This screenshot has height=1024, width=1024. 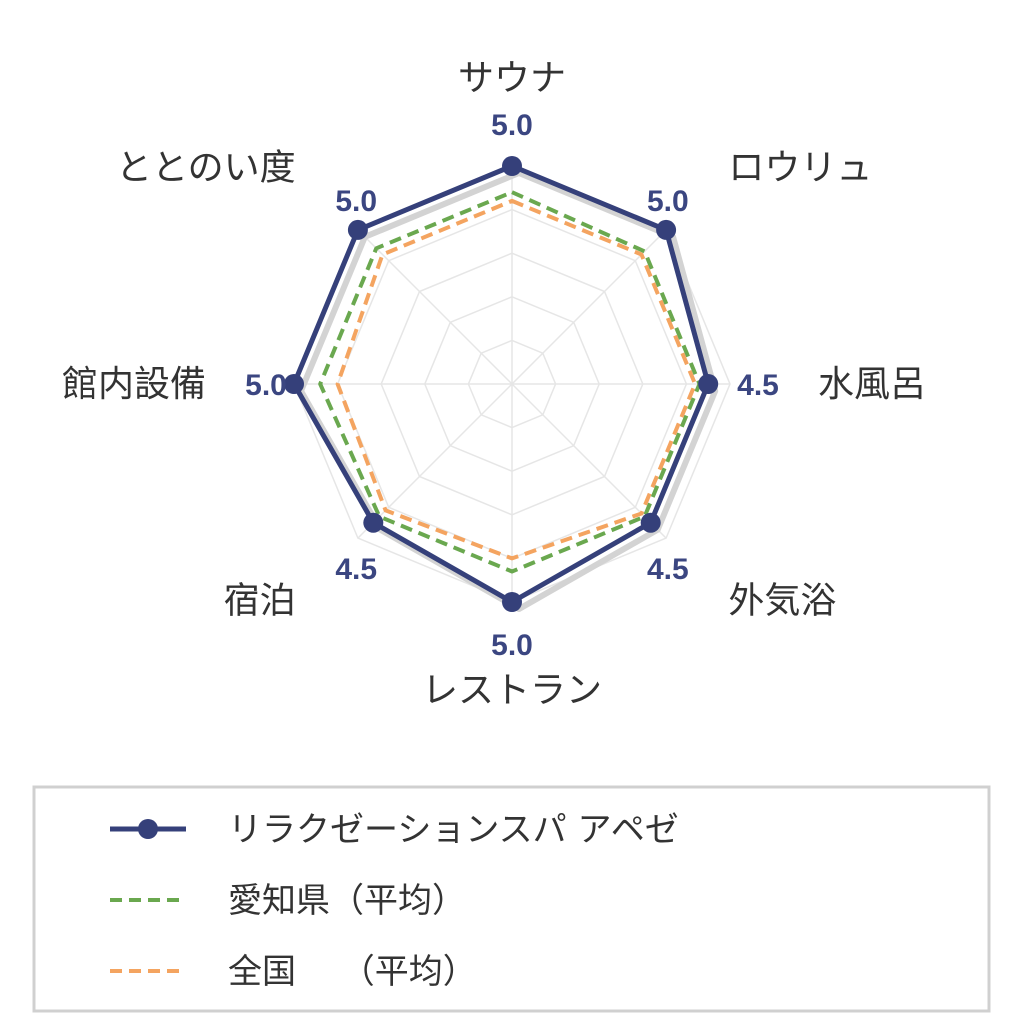 I want to click on legend-label: リラクゼーションスパ アペゼ, so click(x=453, y=830).